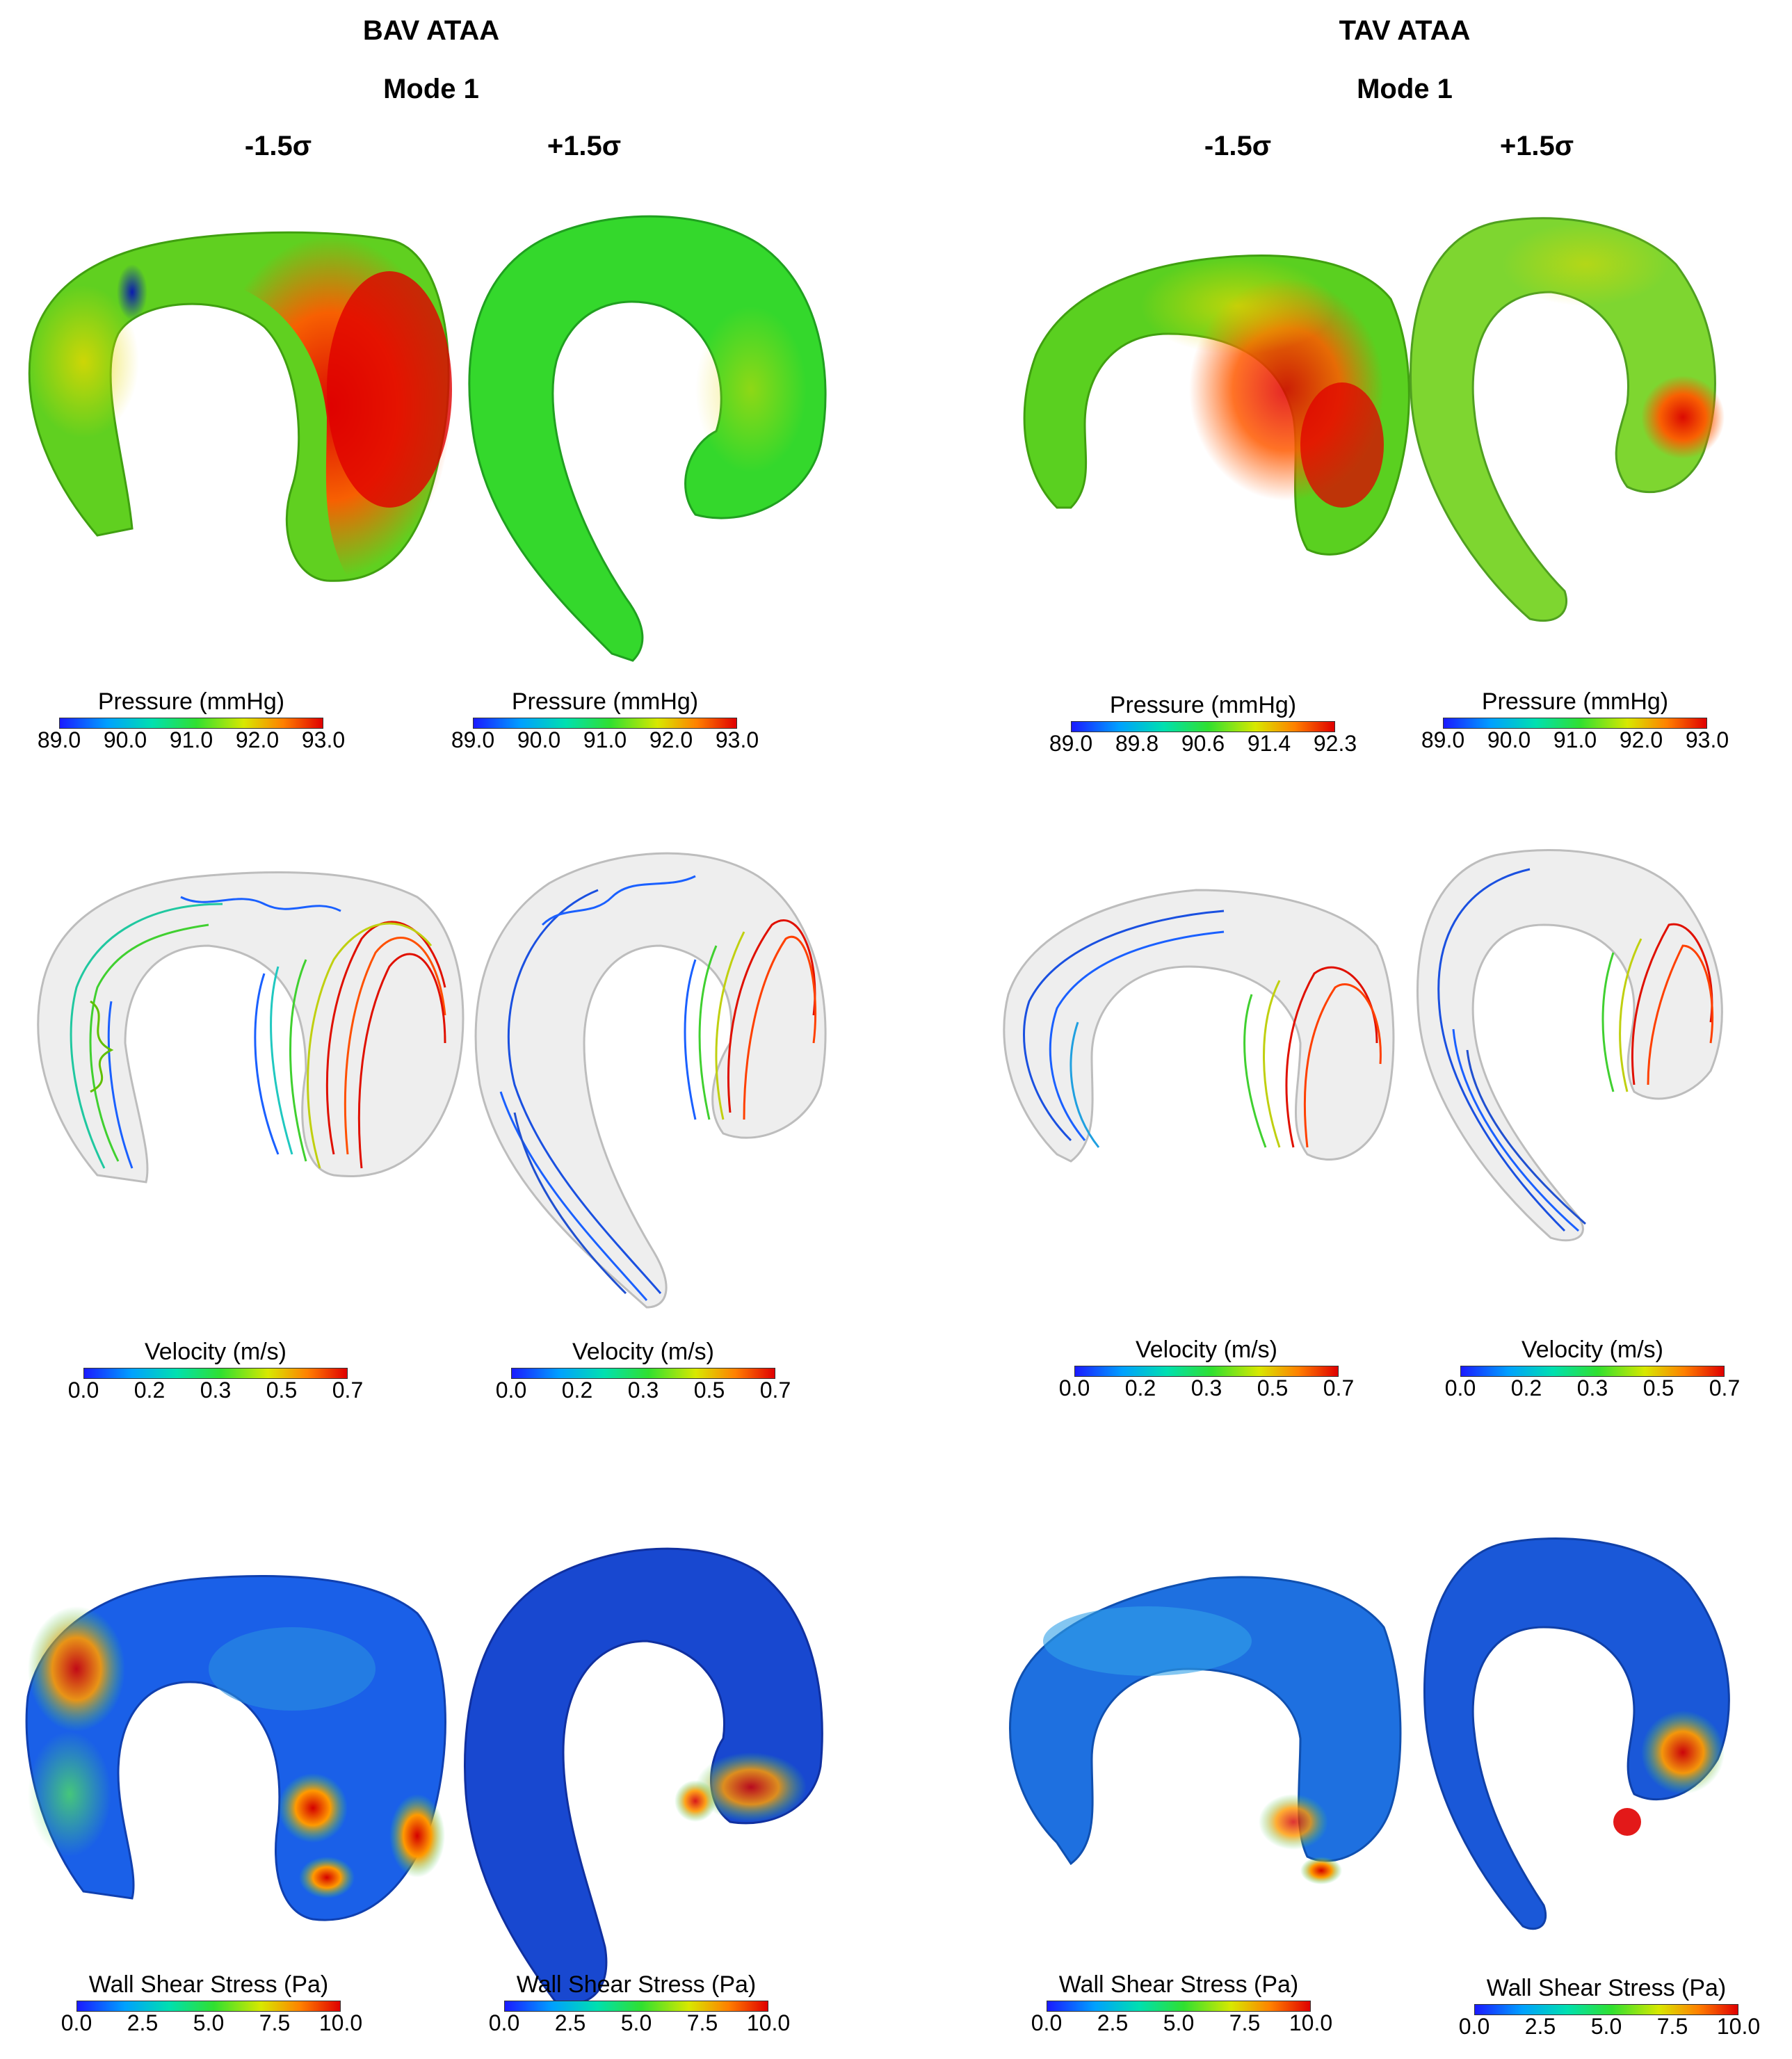  What do you see at coordinates (1137, 744) in the screenshot?
I see `colorbar-tick: 89.8` at bounding box center [1137, 744].